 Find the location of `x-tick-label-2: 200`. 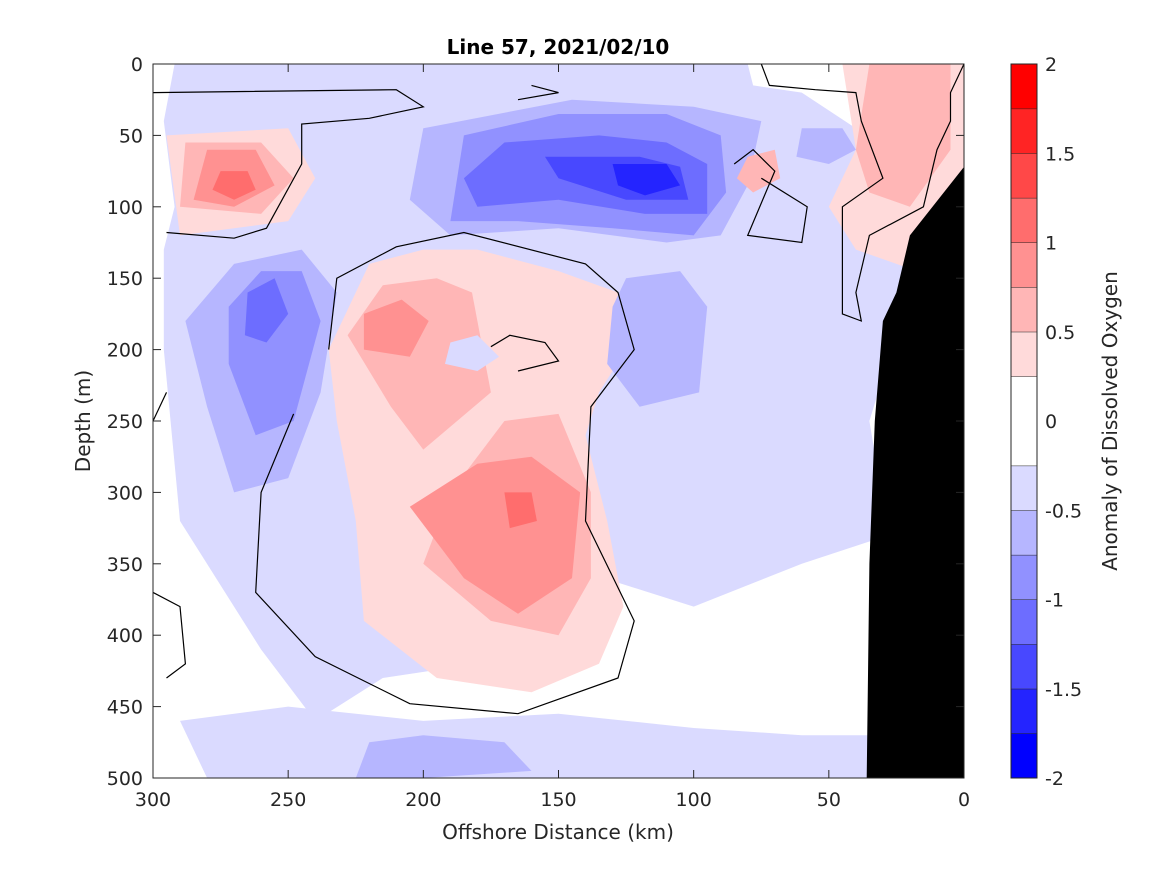

x-tick-label-2: 200 is located at coordinates (423, 800).